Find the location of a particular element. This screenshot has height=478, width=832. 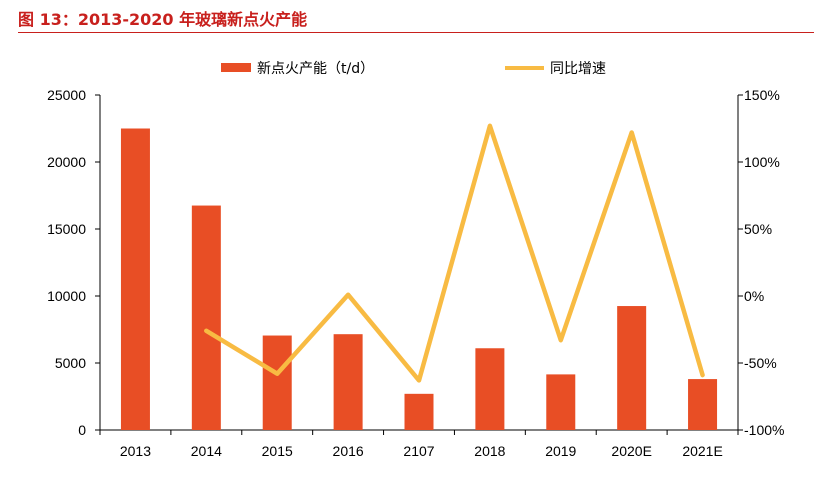

x-tick-label: 2016 is located at coordinates (348, 451).